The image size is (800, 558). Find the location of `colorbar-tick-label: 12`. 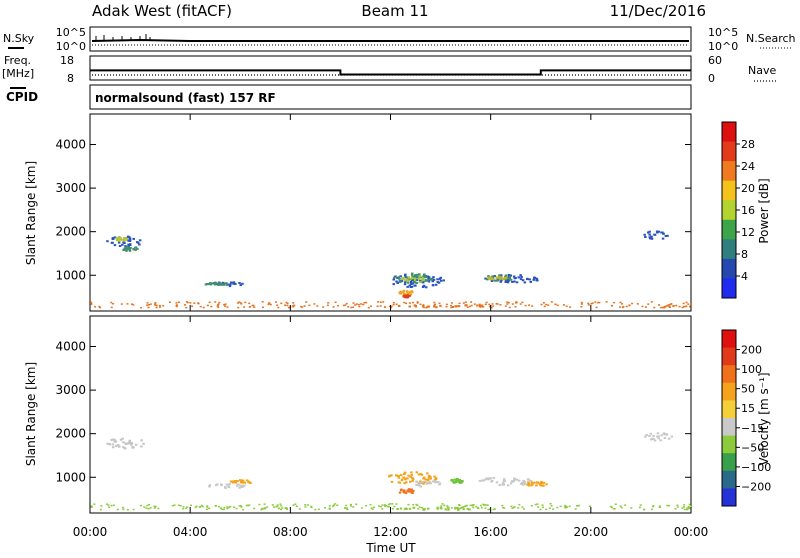

colorbar-tick-label: 12 is located at coordinates (748, 232).